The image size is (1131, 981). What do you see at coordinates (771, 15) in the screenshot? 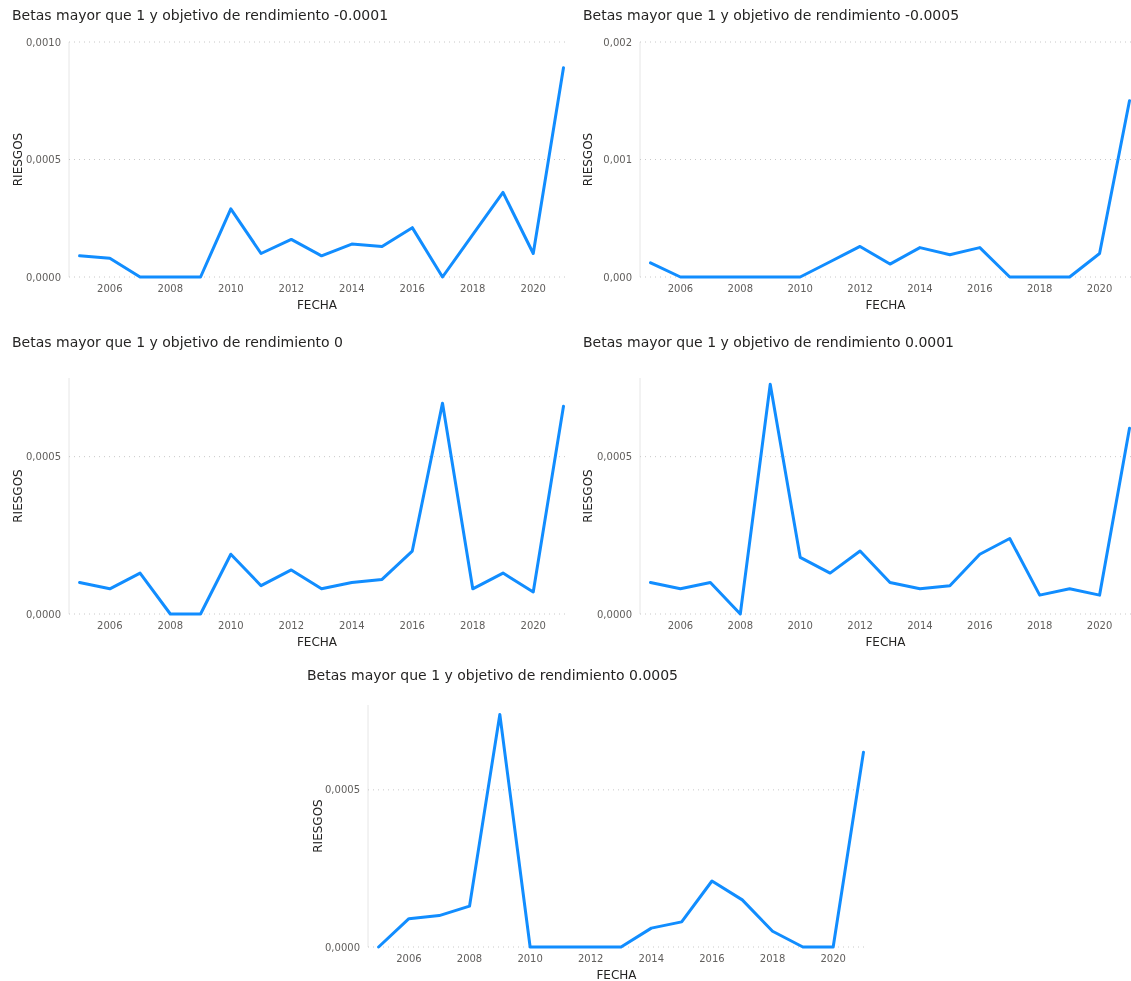
I see `chart-title: Betas mayor que 1 y objetivo de rendimiento -0.0005` at bounding box center [771, 15].